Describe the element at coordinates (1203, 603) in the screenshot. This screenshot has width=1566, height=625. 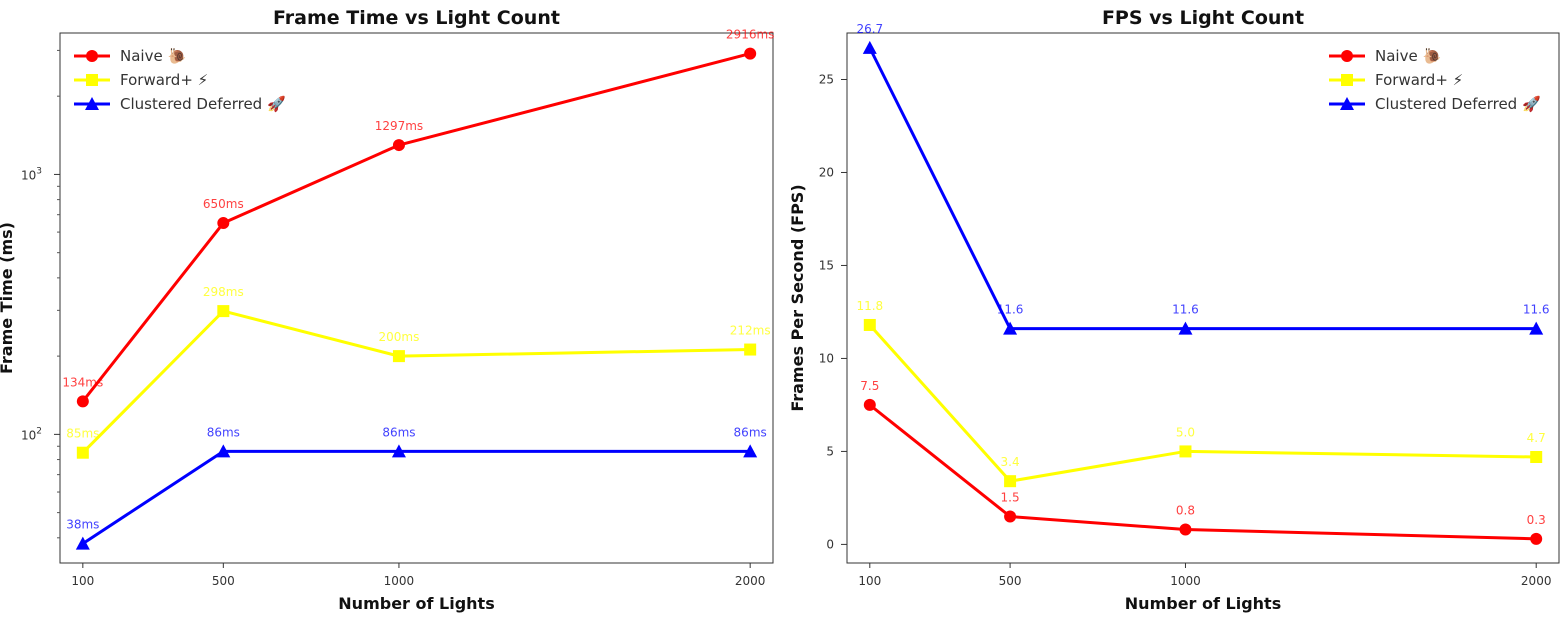
I see `right-x-axis-label: Number of Lights` at that location.